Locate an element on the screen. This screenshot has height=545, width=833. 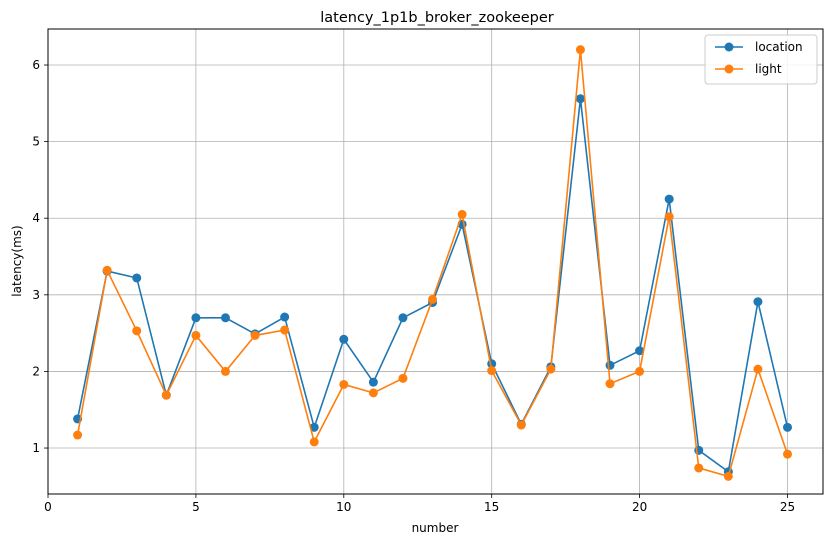
x-tick-label: 5 is located at coordinates (196, 507).